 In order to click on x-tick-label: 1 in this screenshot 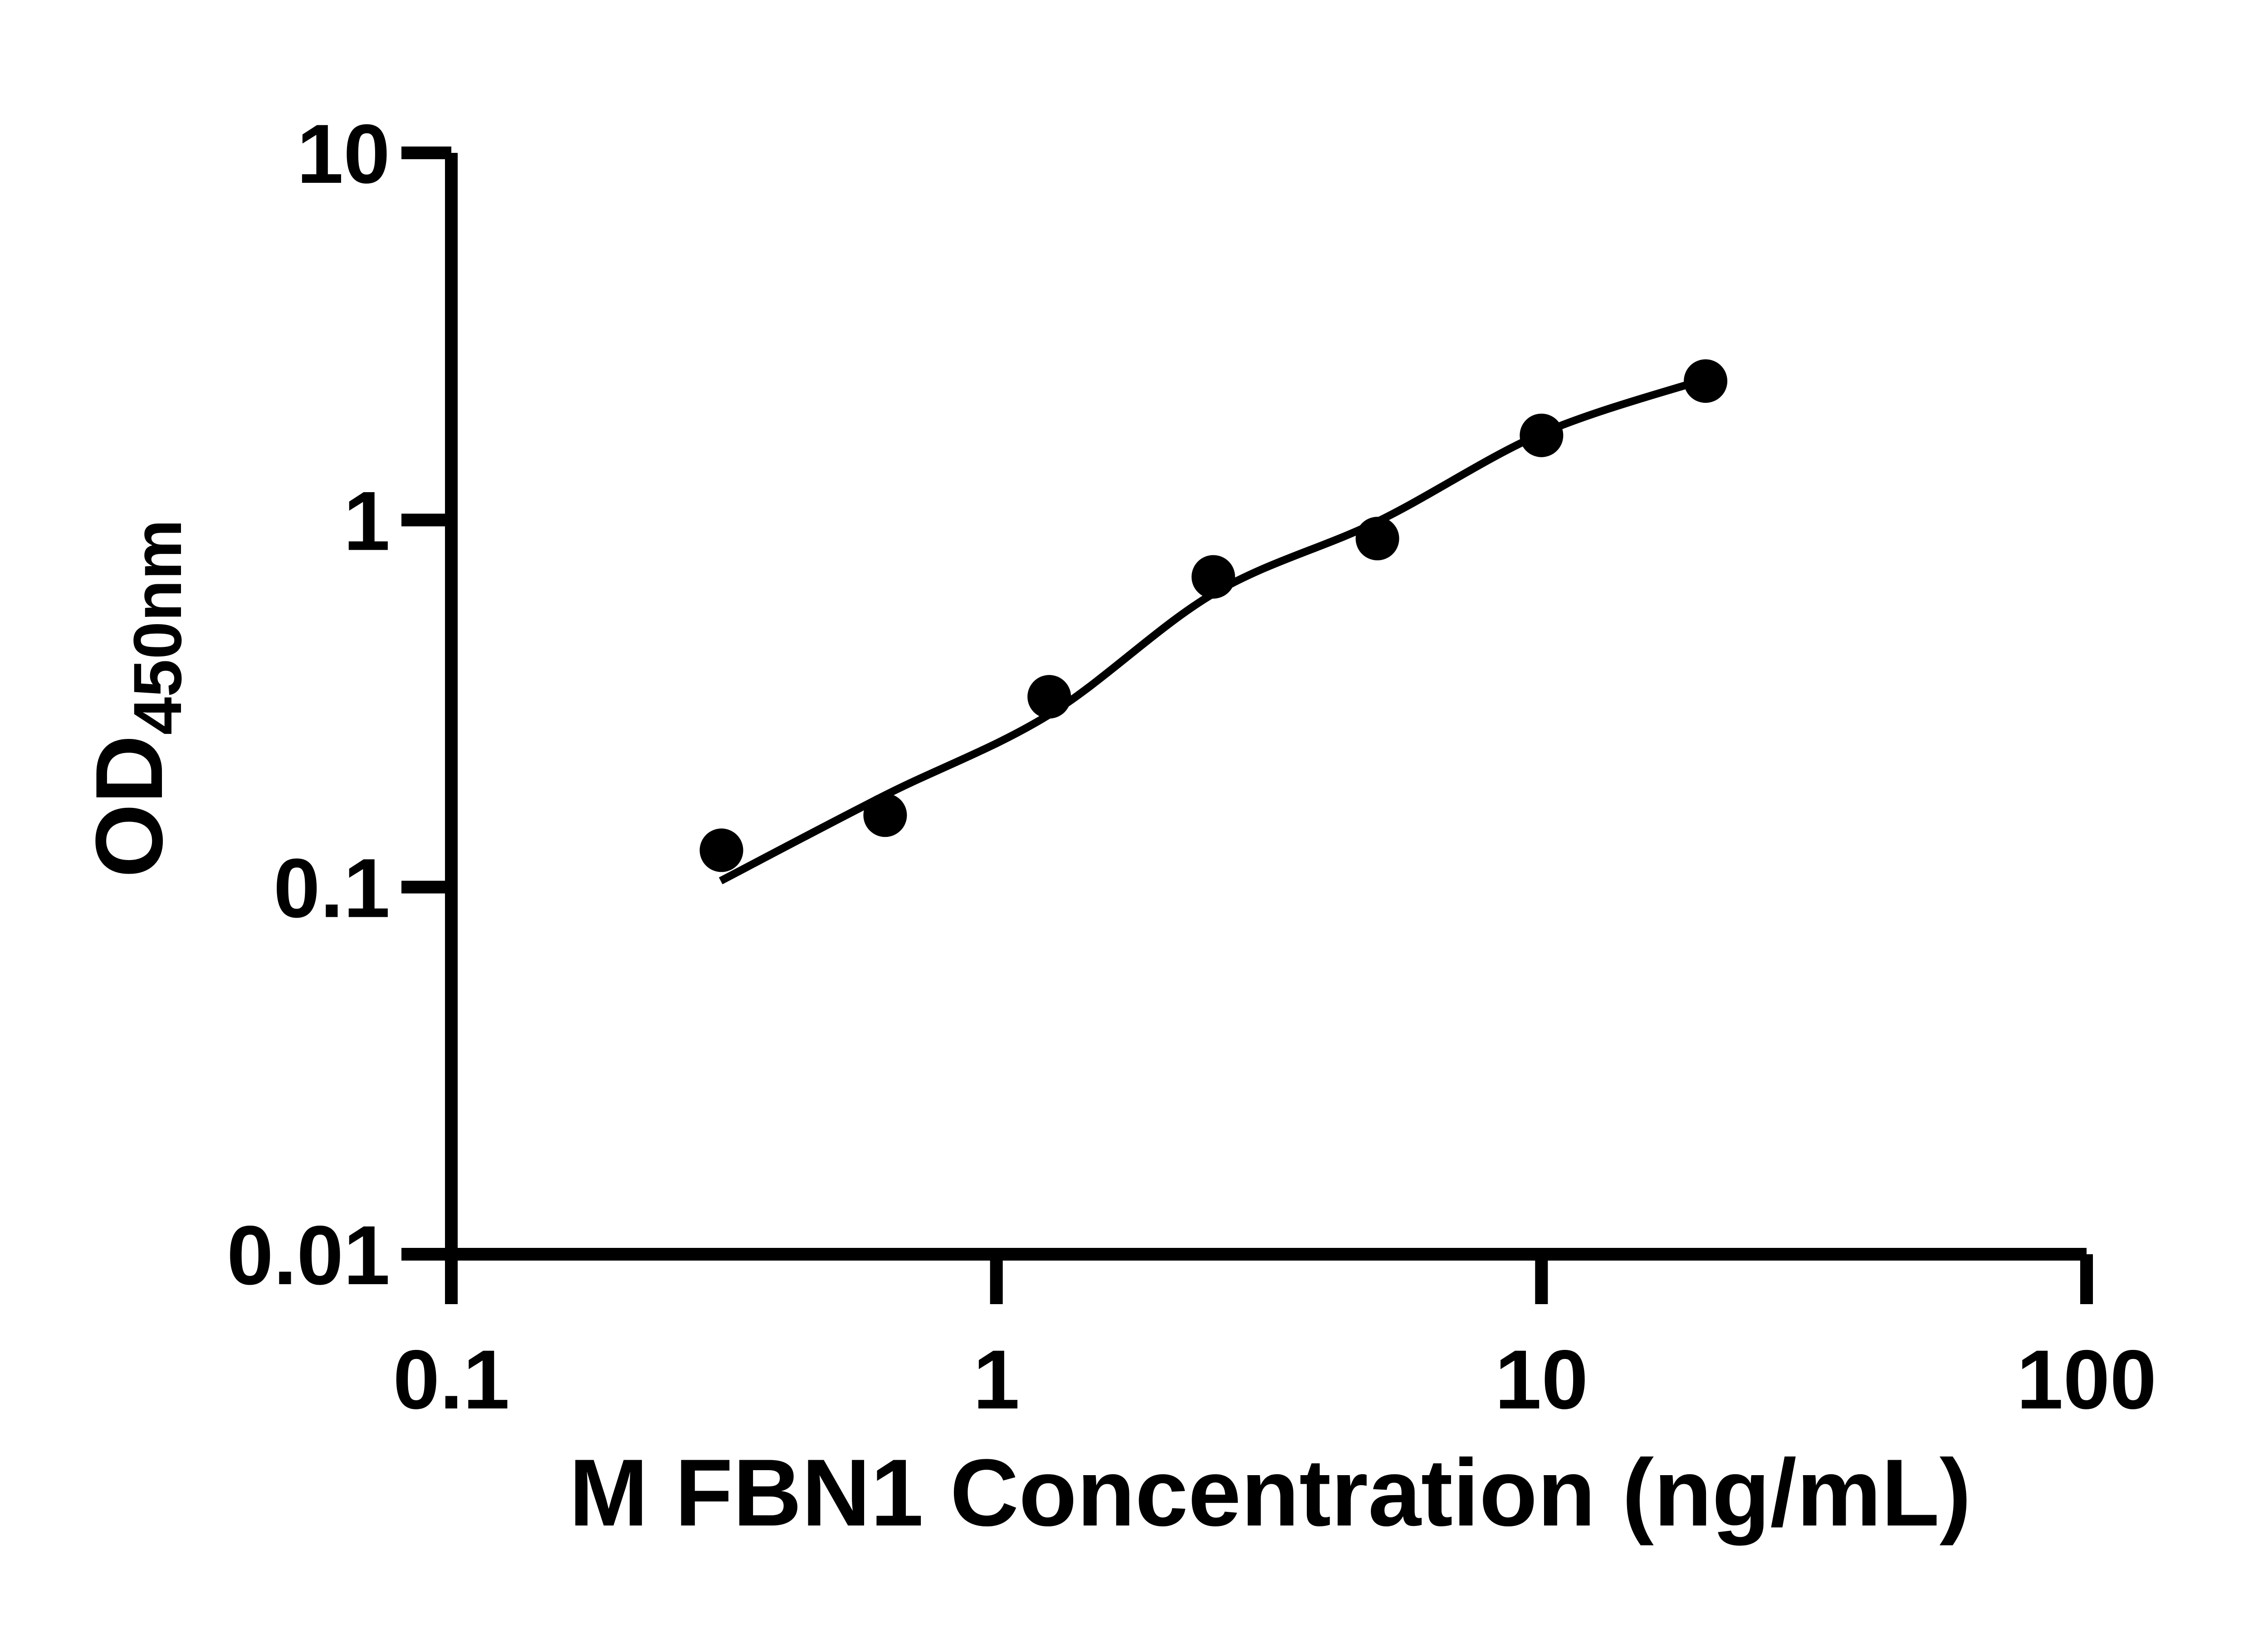, I will do `click(997, 1380)`.